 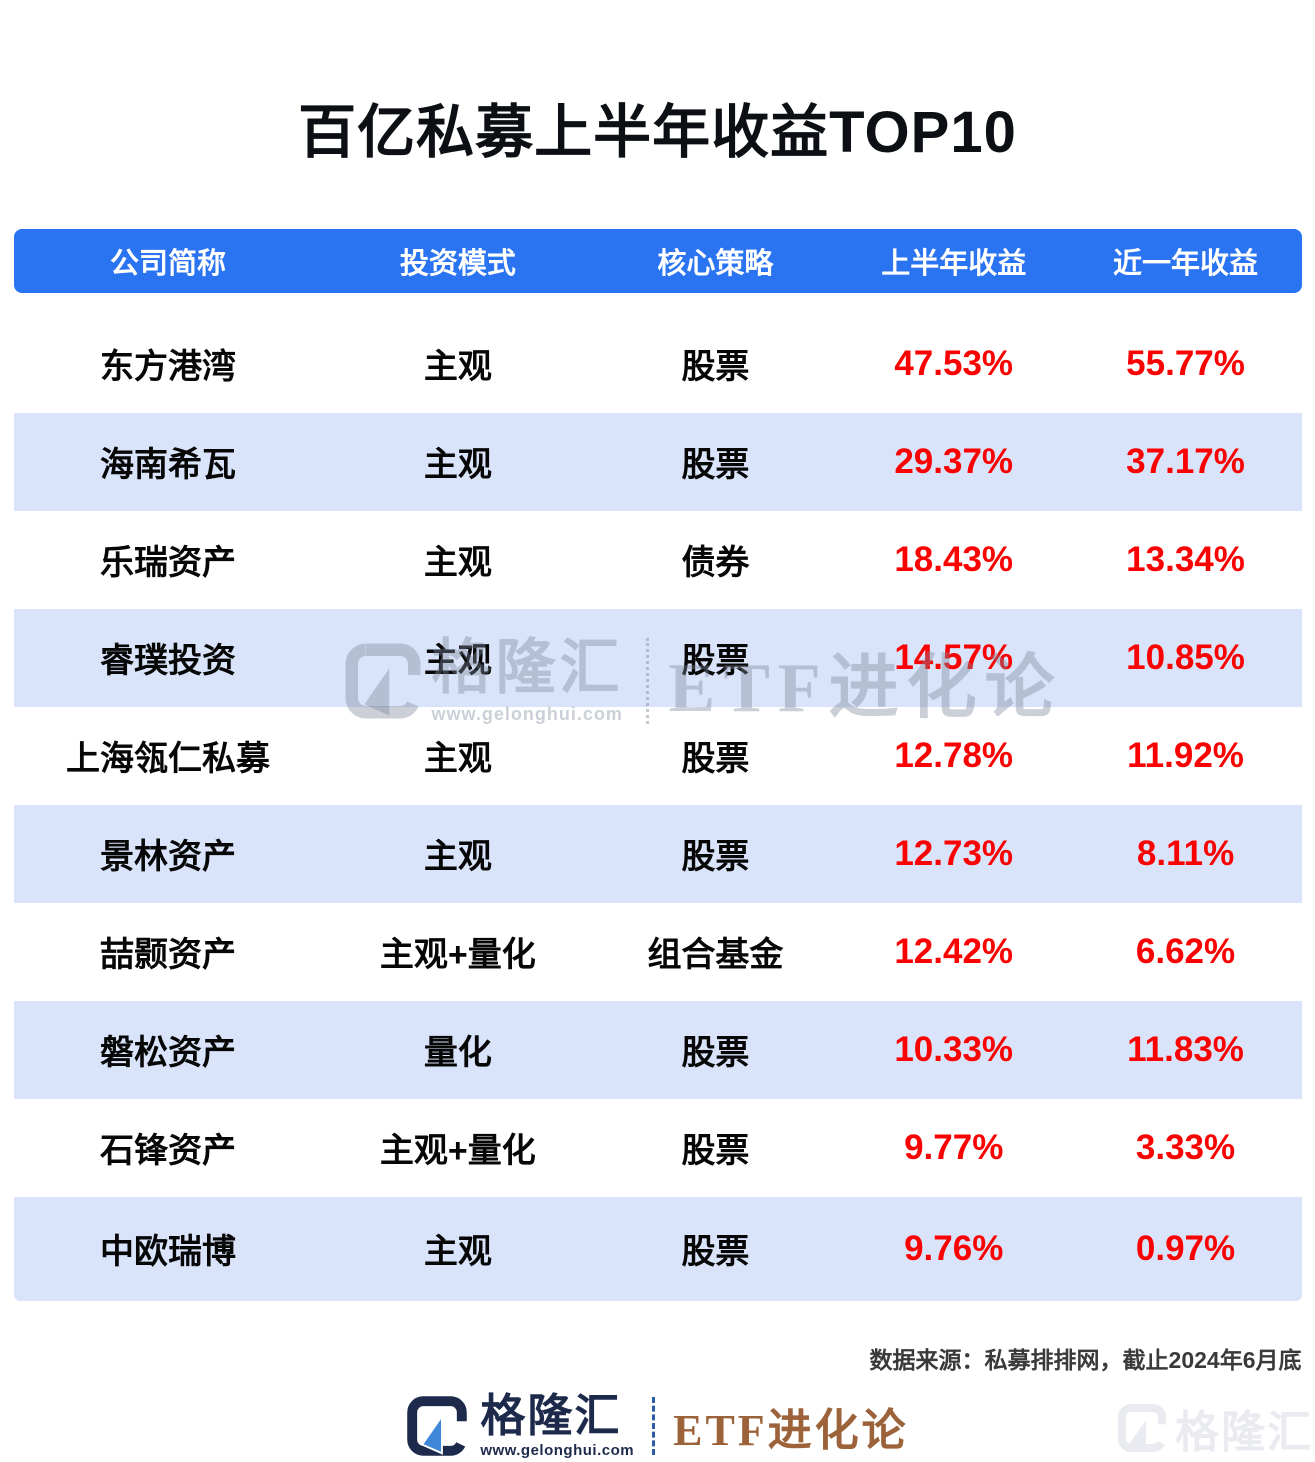 I want to click on mode-cell: 量化, so click(x=457, y=1053).